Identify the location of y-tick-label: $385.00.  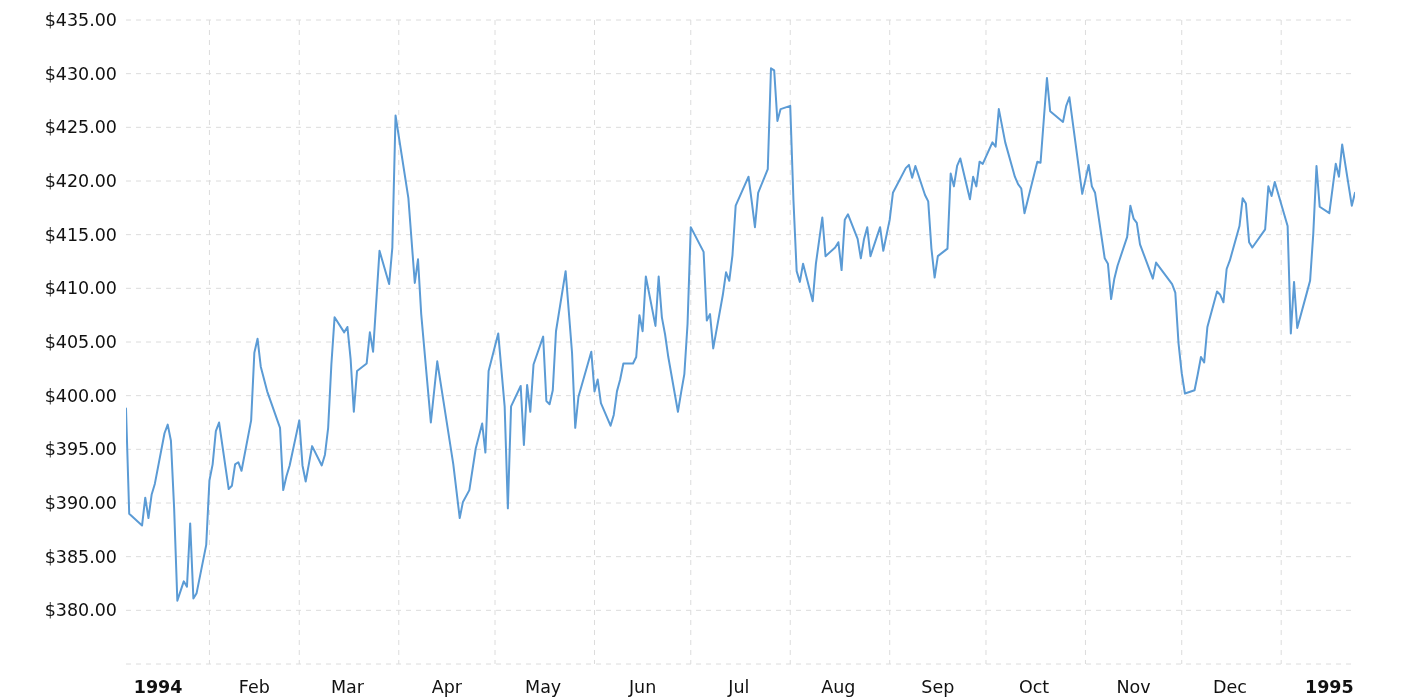
(80, 556).